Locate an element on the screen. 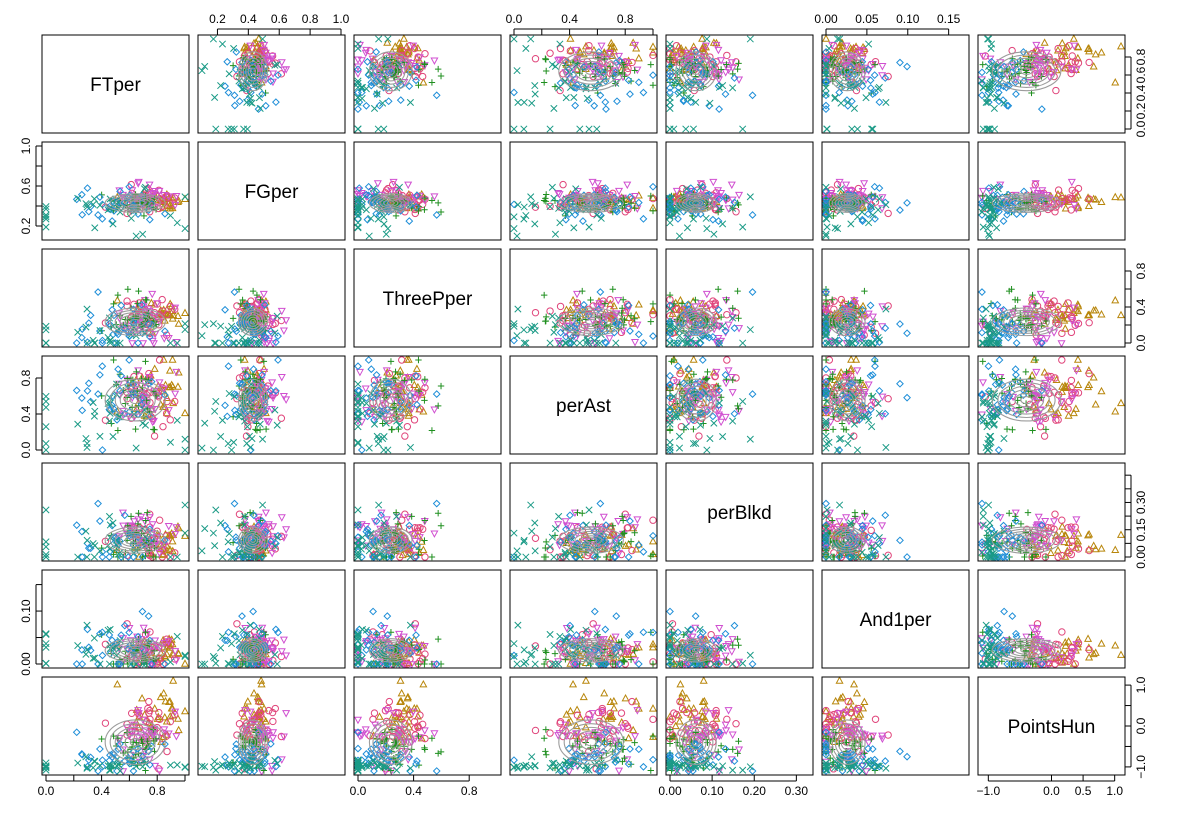  diagonal-panel: perAst is located at coordinates (583, 405).